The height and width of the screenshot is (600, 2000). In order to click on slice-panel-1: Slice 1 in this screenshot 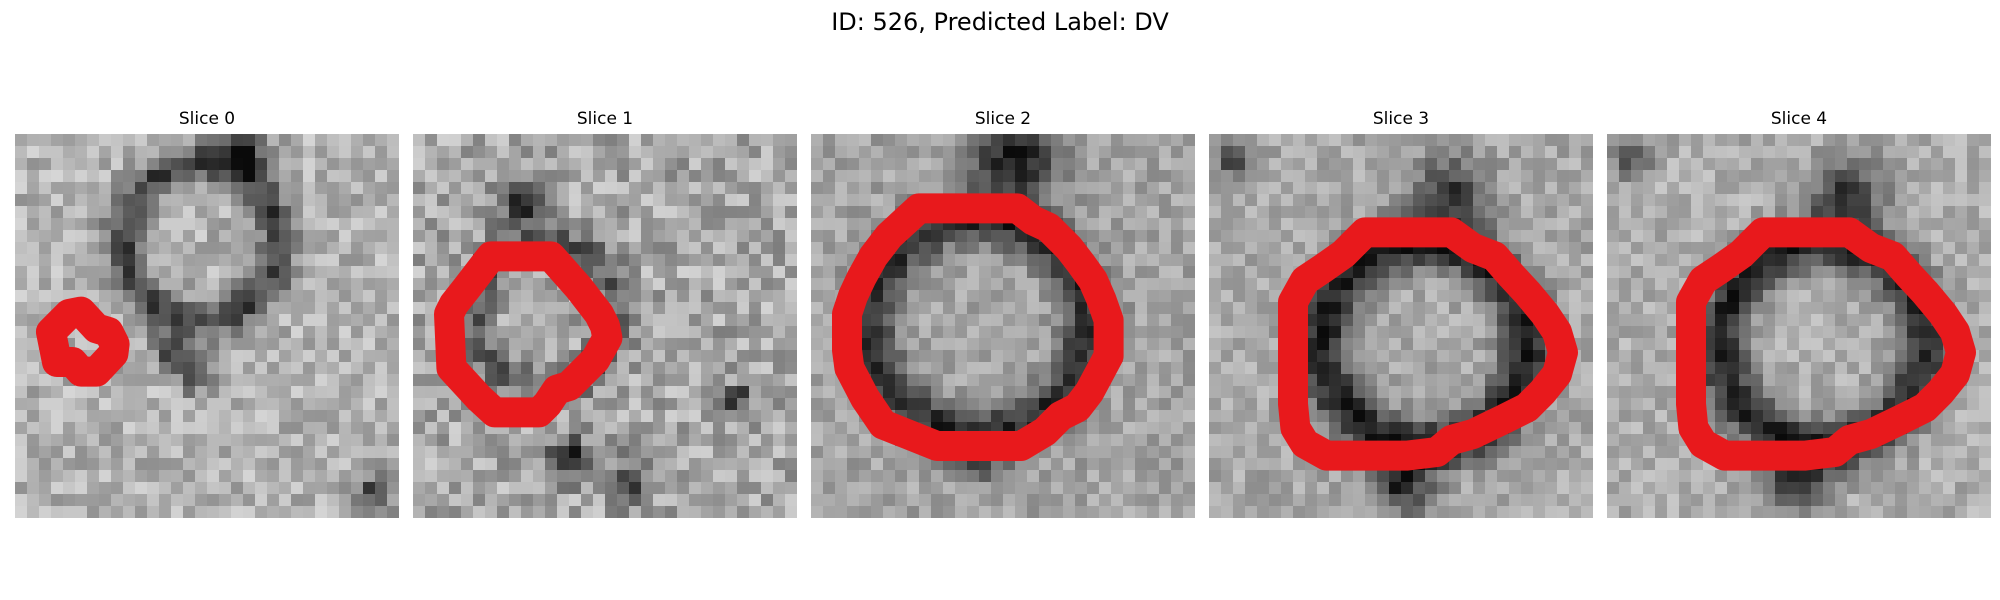, I will do `click(605, 313)`.